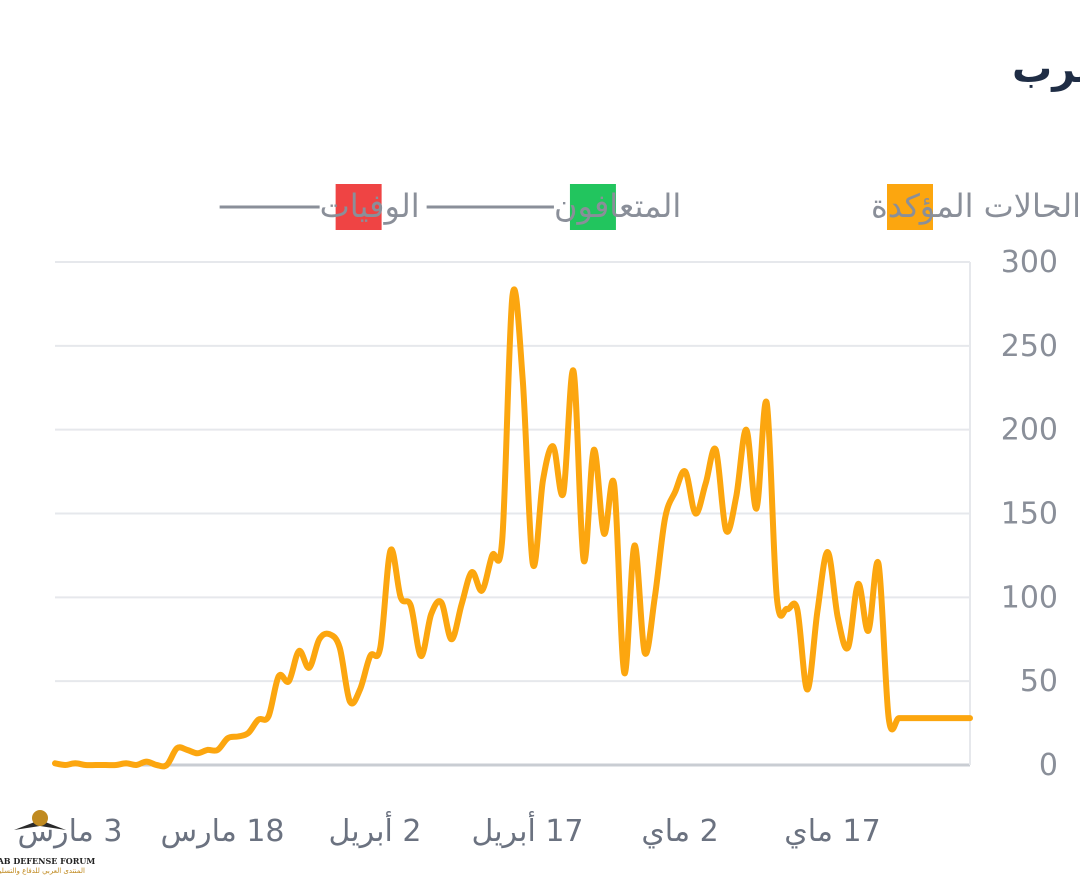  I want to click on legend-label: الوفيات, so click(370, 206).